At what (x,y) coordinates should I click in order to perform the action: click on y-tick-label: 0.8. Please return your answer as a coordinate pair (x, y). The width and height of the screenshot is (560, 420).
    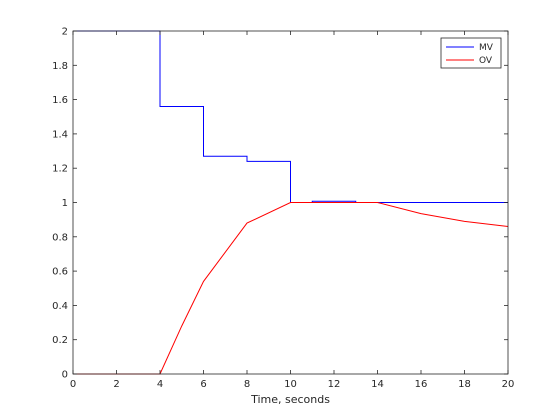
    Looking at the image, I should click on (60, 237).